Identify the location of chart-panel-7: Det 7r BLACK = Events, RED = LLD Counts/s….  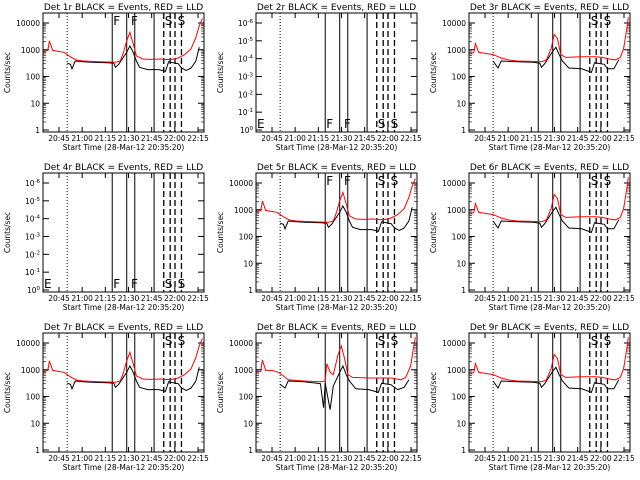
(106, 397).